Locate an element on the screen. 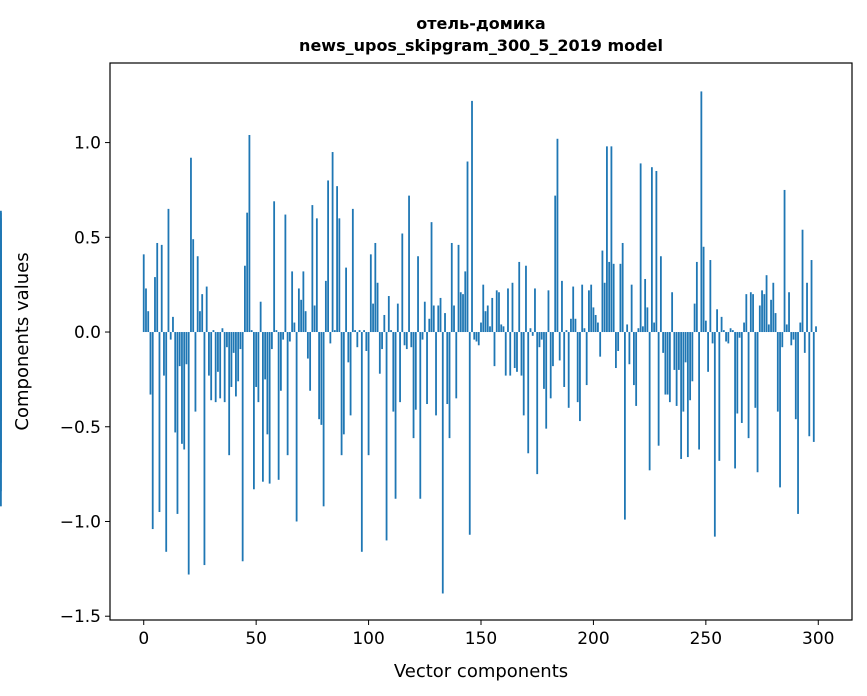  x-tick-label: 150 is located at coordinates (481, 639).